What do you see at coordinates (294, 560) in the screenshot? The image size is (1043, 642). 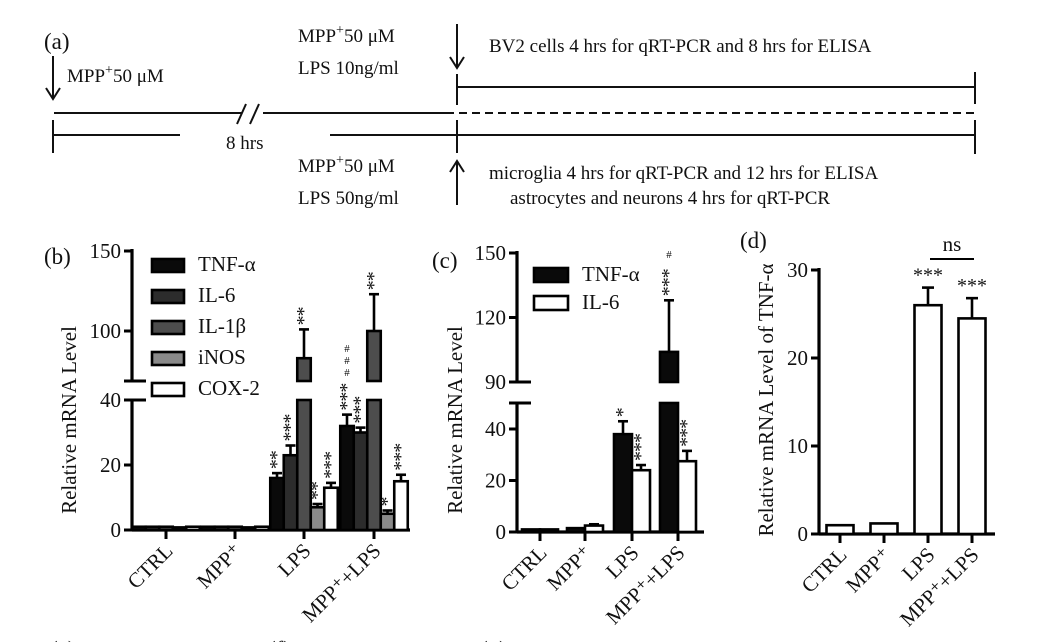 I see `x-tick-label: LPS` at bounding box center [294, 560].